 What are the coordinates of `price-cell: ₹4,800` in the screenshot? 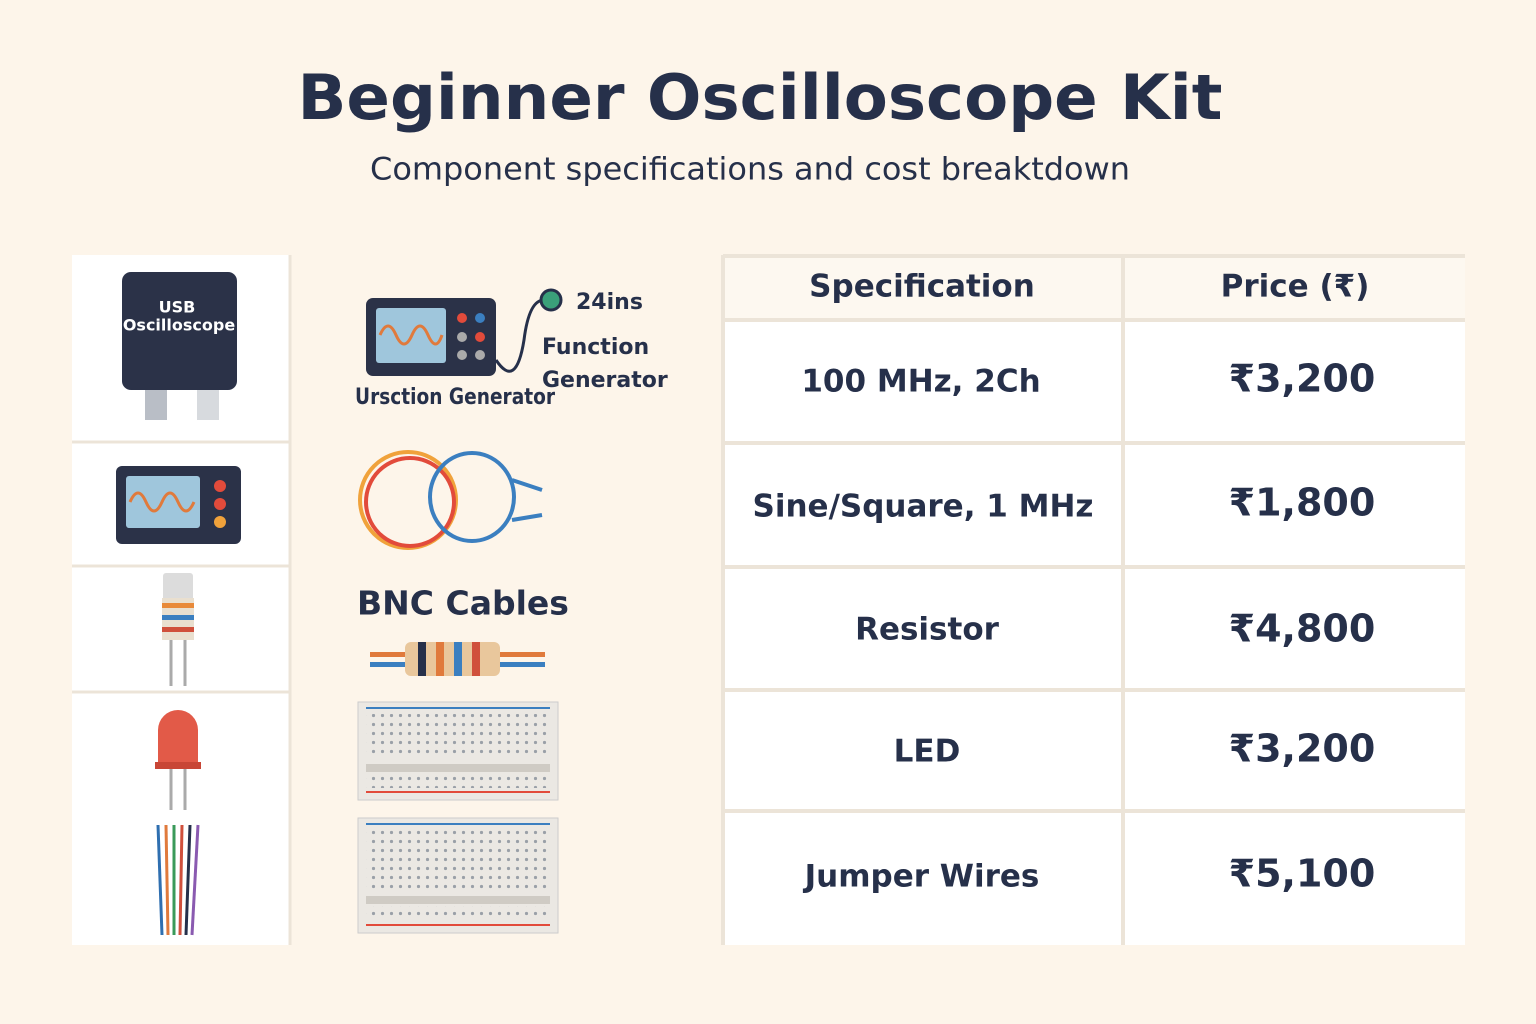 It's located at (1302, 629).